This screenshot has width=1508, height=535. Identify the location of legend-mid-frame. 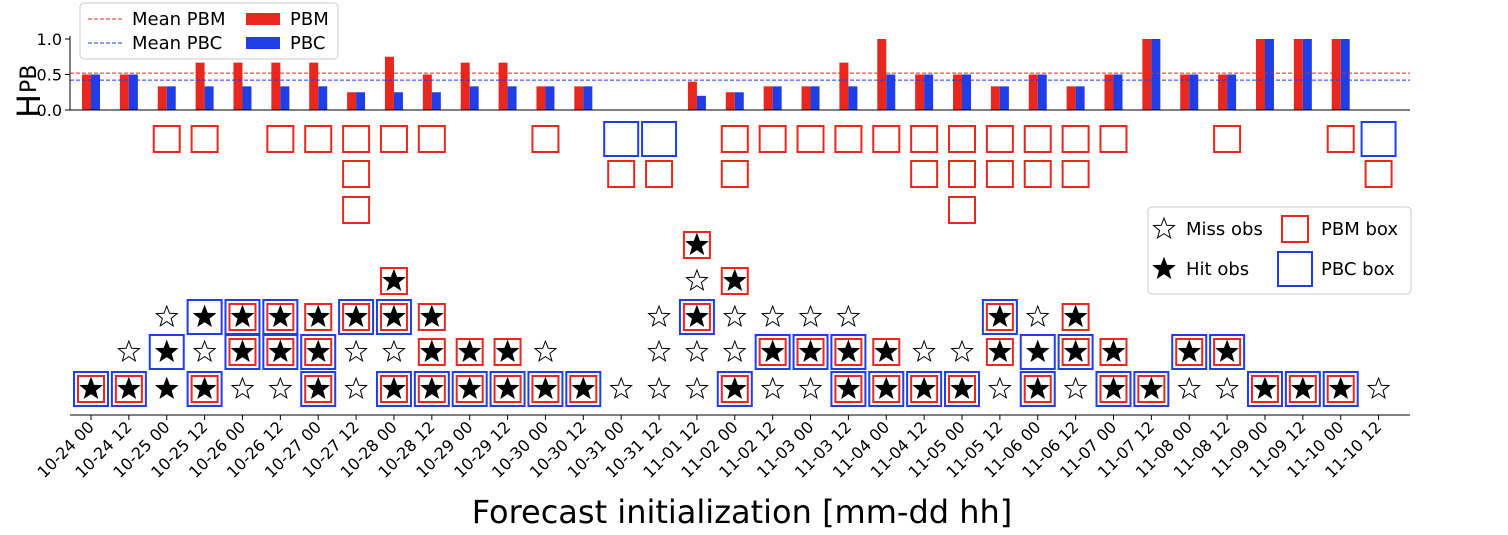
(1279, 250).